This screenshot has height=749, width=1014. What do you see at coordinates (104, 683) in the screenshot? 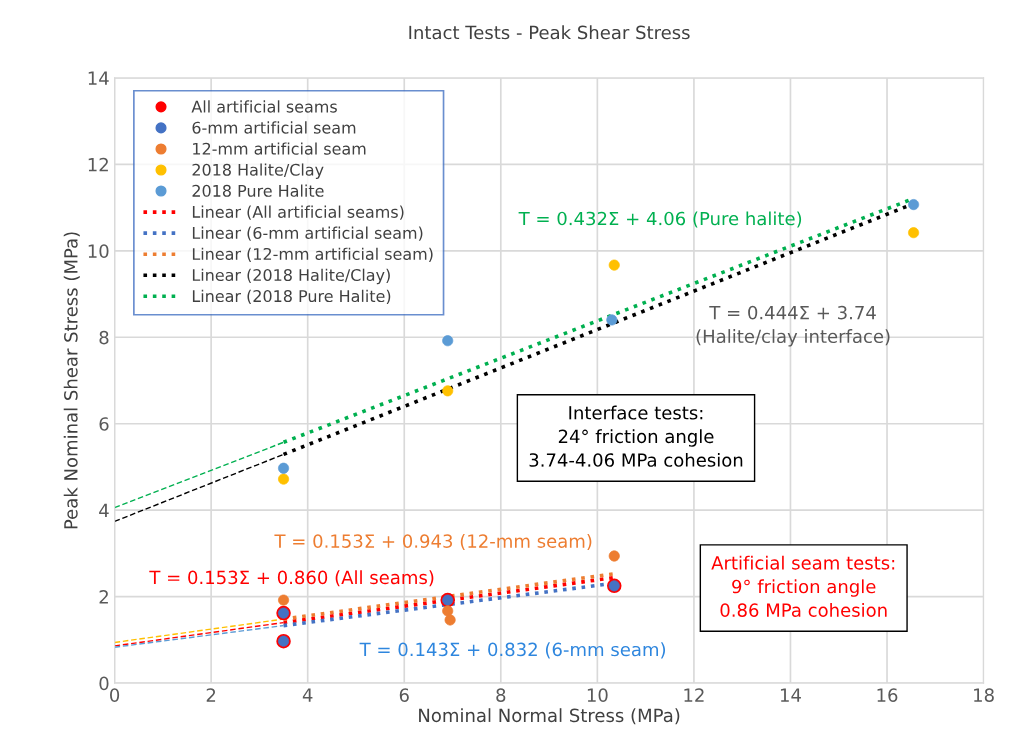
I see `y-tick-label: 0` at bounding box center [104, 683].